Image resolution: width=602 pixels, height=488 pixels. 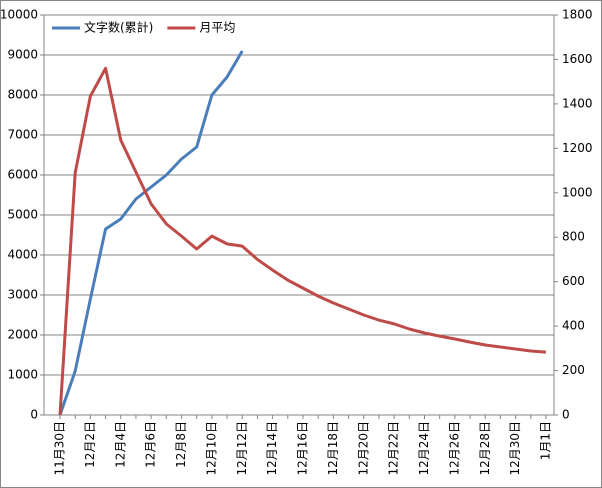 I want to click on x-tick-label: 12月10日, so click(x=211, y=448).